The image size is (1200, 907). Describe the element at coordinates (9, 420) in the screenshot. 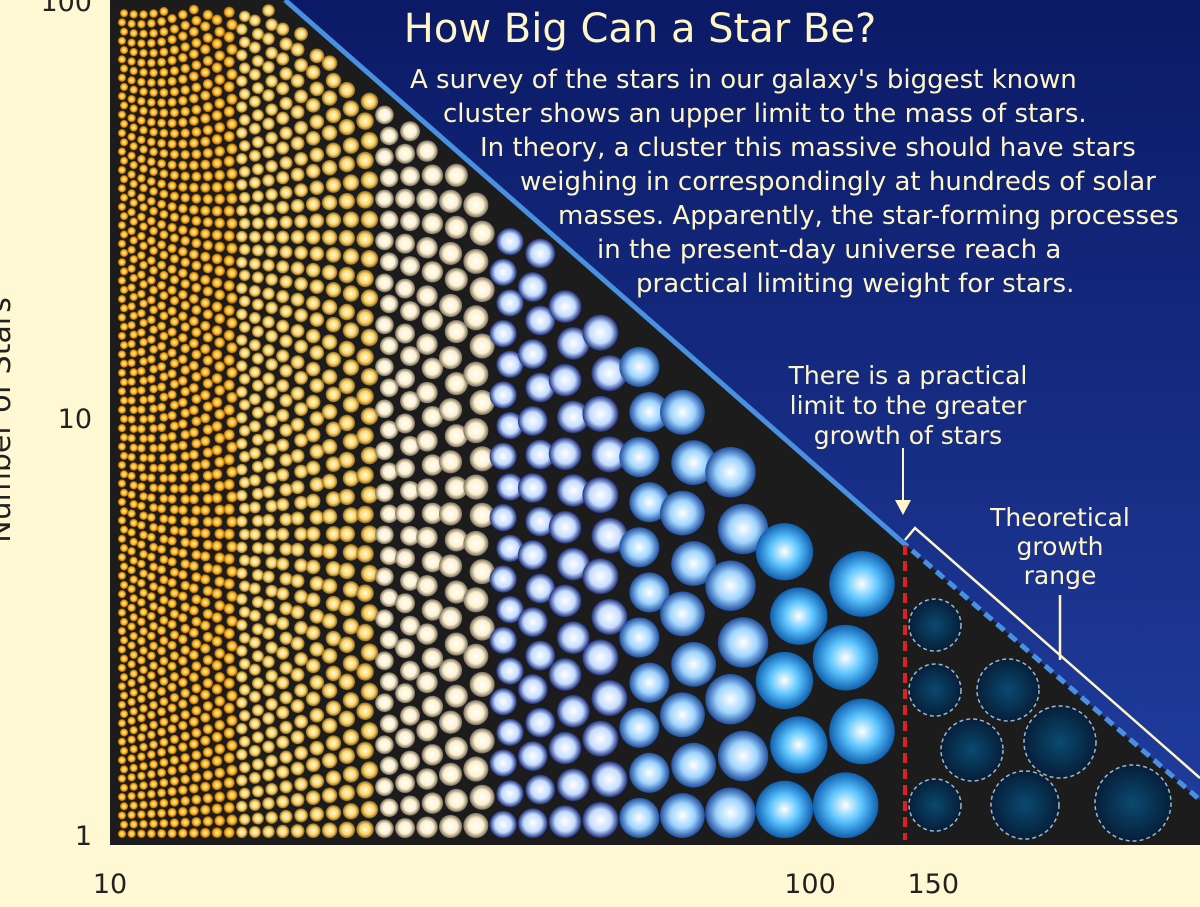

I see `y-axis-label: Number of Stars` at that location.